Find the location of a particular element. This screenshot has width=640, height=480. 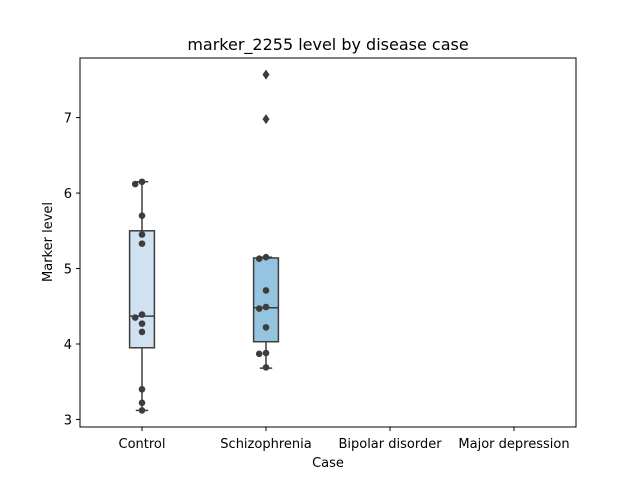

x-tick-label-major-depression: Major depression is located at coordinates (513, 444).